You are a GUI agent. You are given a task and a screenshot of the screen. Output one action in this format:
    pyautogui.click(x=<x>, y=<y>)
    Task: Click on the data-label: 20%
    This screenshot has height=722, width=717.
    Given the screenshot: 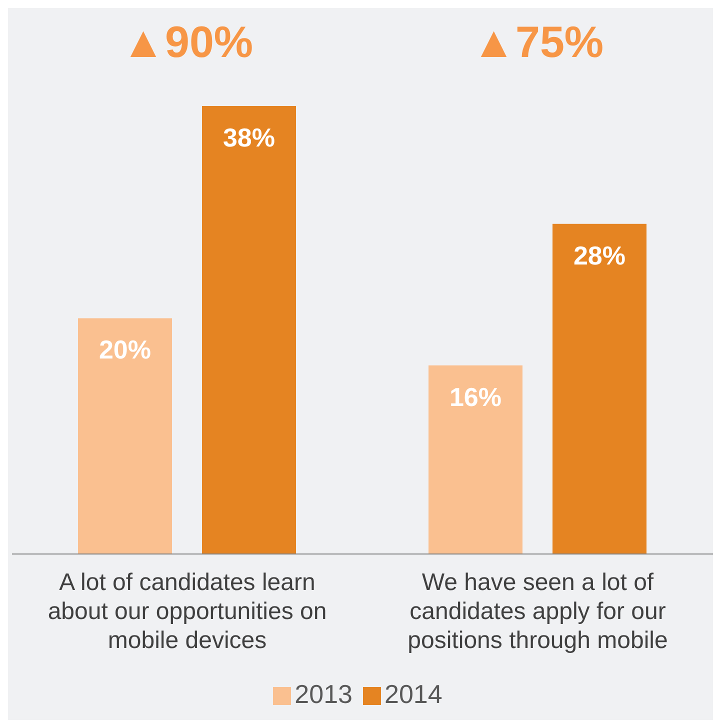 What is the action you would take?
    pyautogui.click(x=125, y=349)
    